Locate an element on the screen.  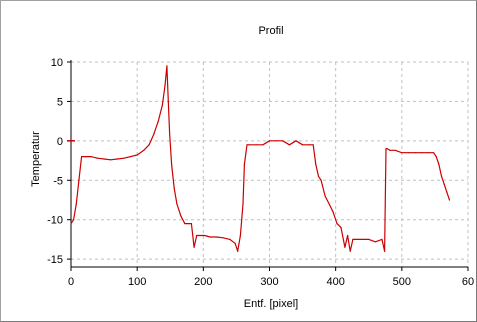
x-ticks: 0 100 200 300 400 500 60 is located at coordinates (271, 277).